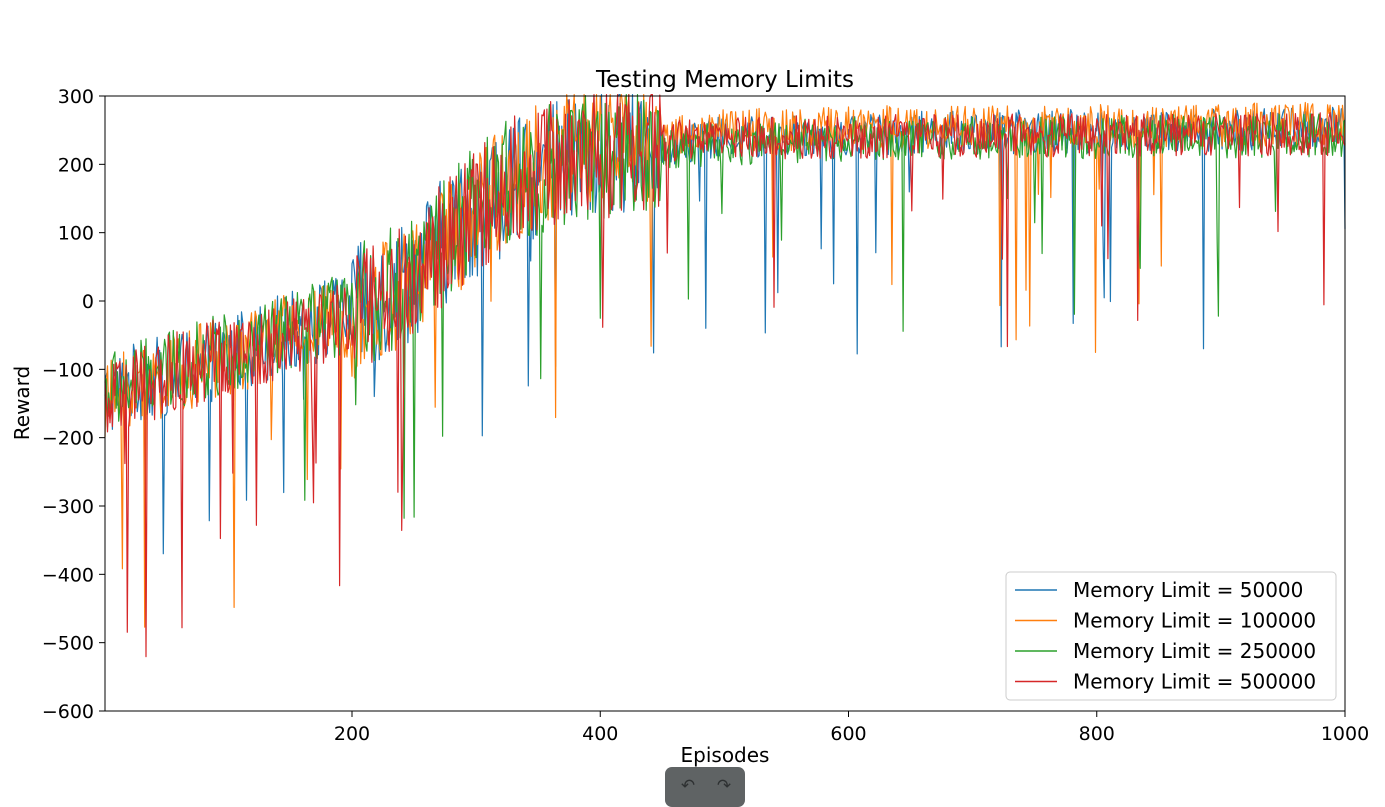  What do you see at coordinates (22, 403) in the screenshot?
I see `y-axis-label: Reward` at bounding box center [22, 403].